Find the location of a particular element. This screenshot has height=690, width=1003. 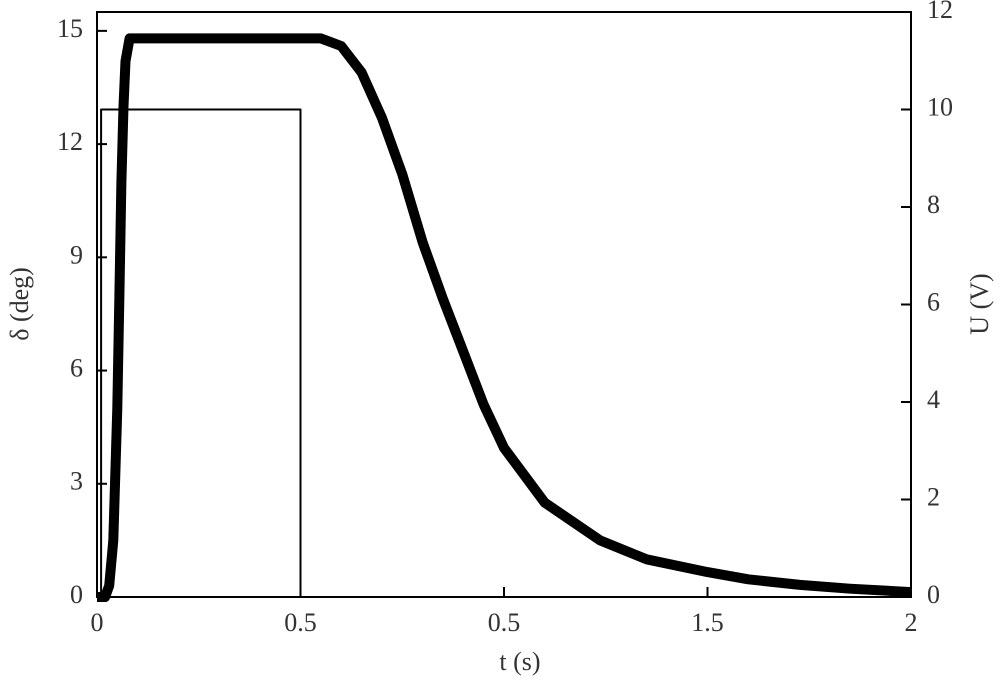

y2-tick-label: 6 is located at coordinates (933, 301).